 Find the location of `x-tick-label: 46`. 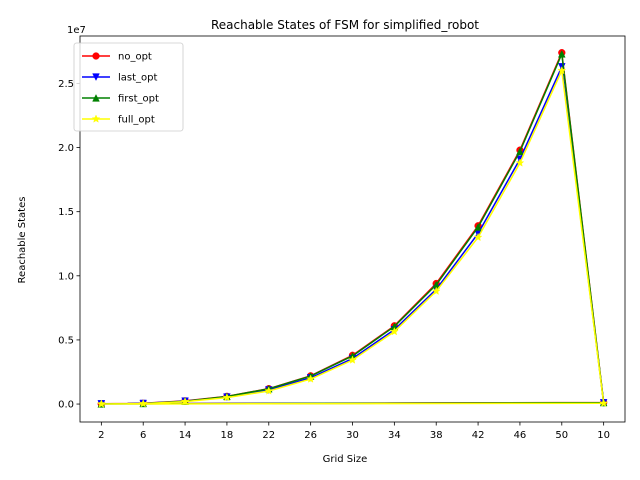

x-tick-label: 46 is located at coordinates (520, 435).